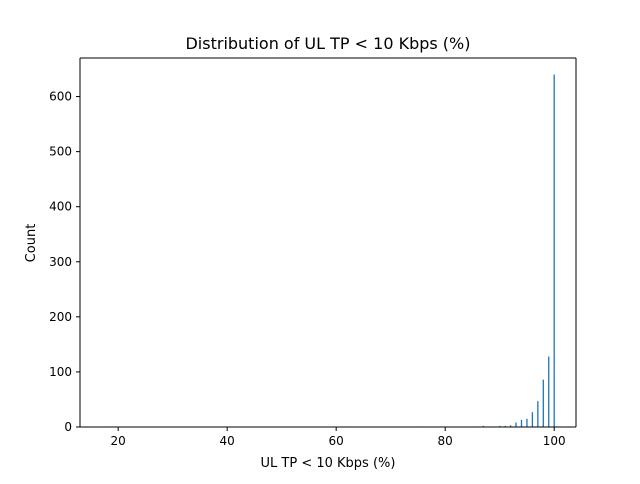 The image size is (640, 484). What do you see at coordinates (60, 207) in the screenshot?
I see `y-tick-label: 400` at bounding box center [60, 207].